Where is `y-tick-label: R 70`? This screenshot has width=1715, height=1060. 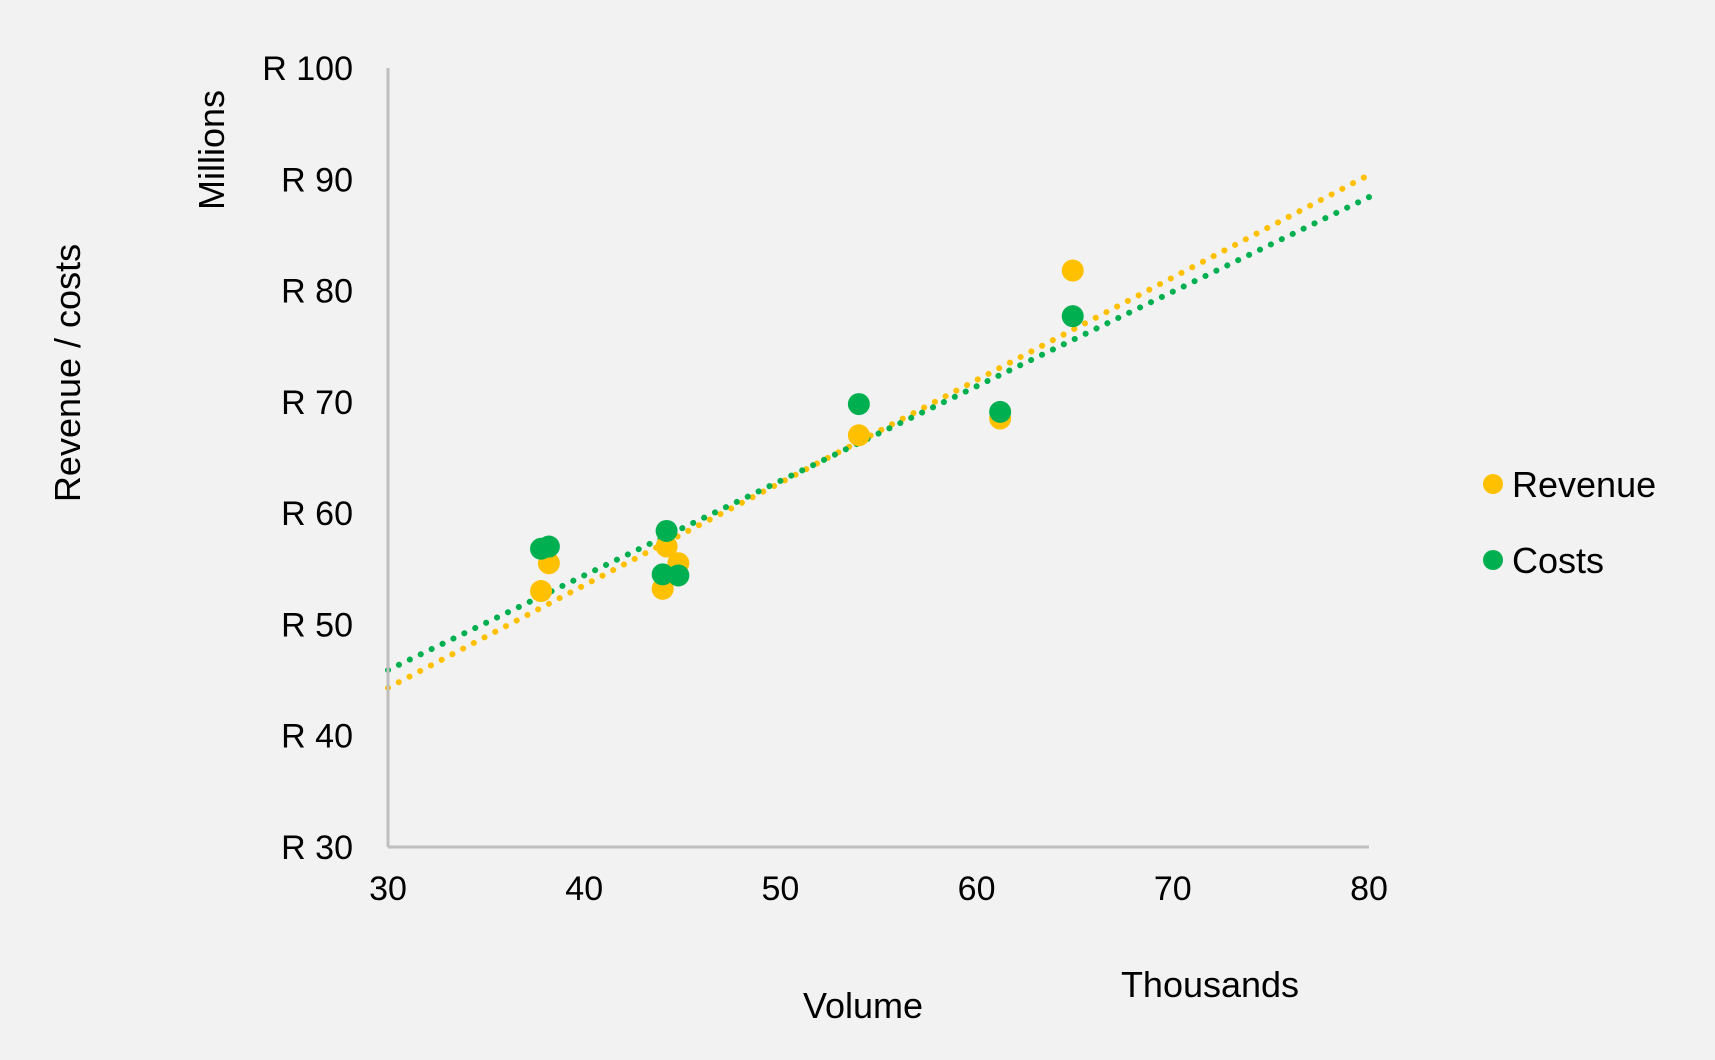
y-tick-label: R 70 is located at coordinates (317, 403).